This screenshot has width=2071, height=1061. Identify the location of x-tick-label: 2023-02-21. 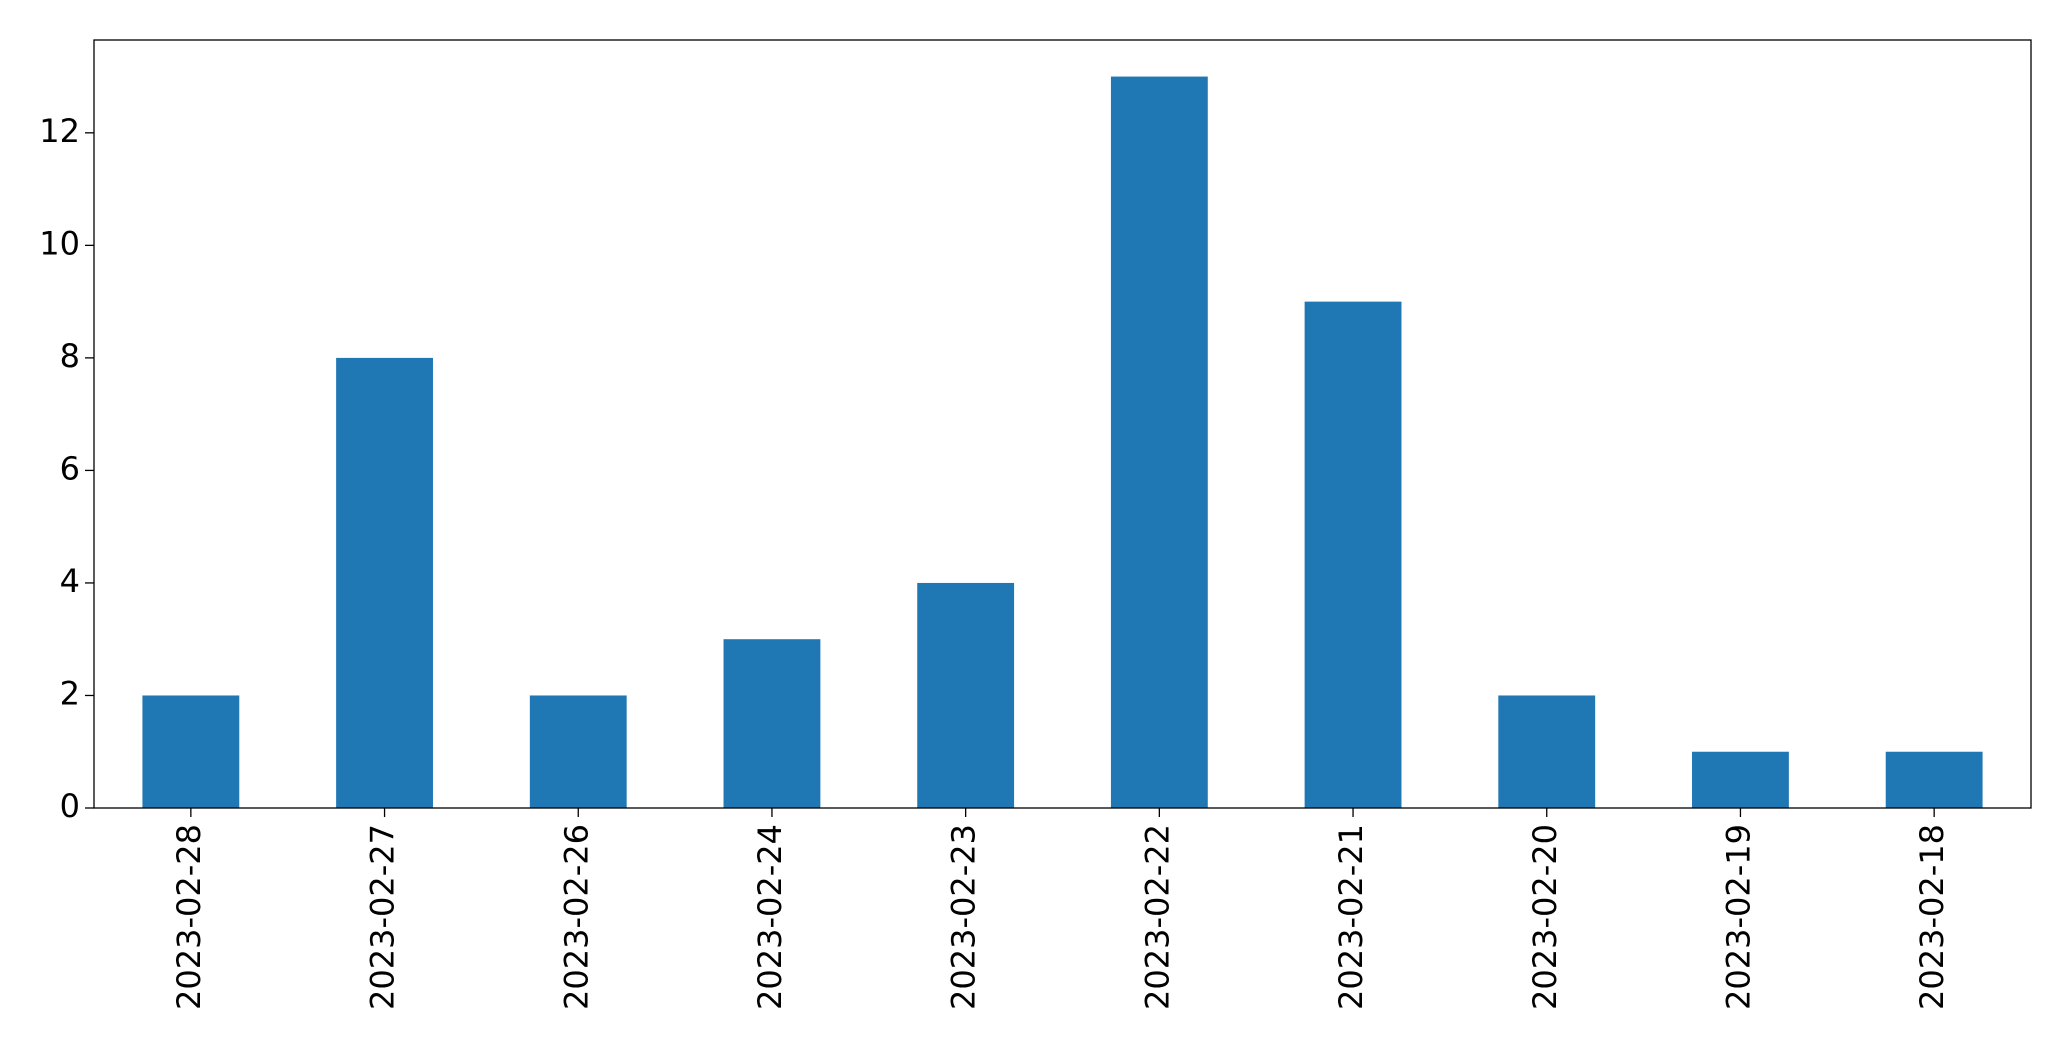
(1351, 917).